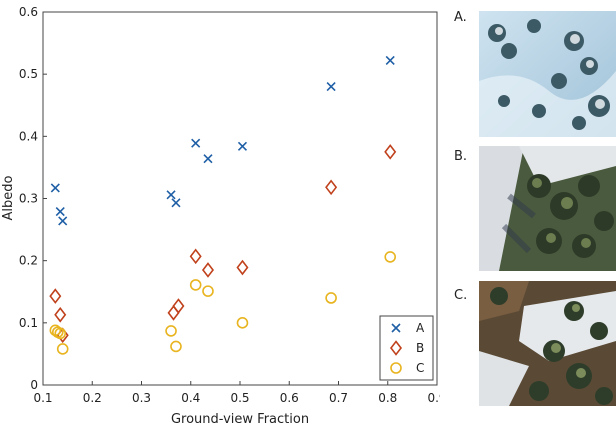  I want to click on x-tick-label: 0.8, so click(387, 398).